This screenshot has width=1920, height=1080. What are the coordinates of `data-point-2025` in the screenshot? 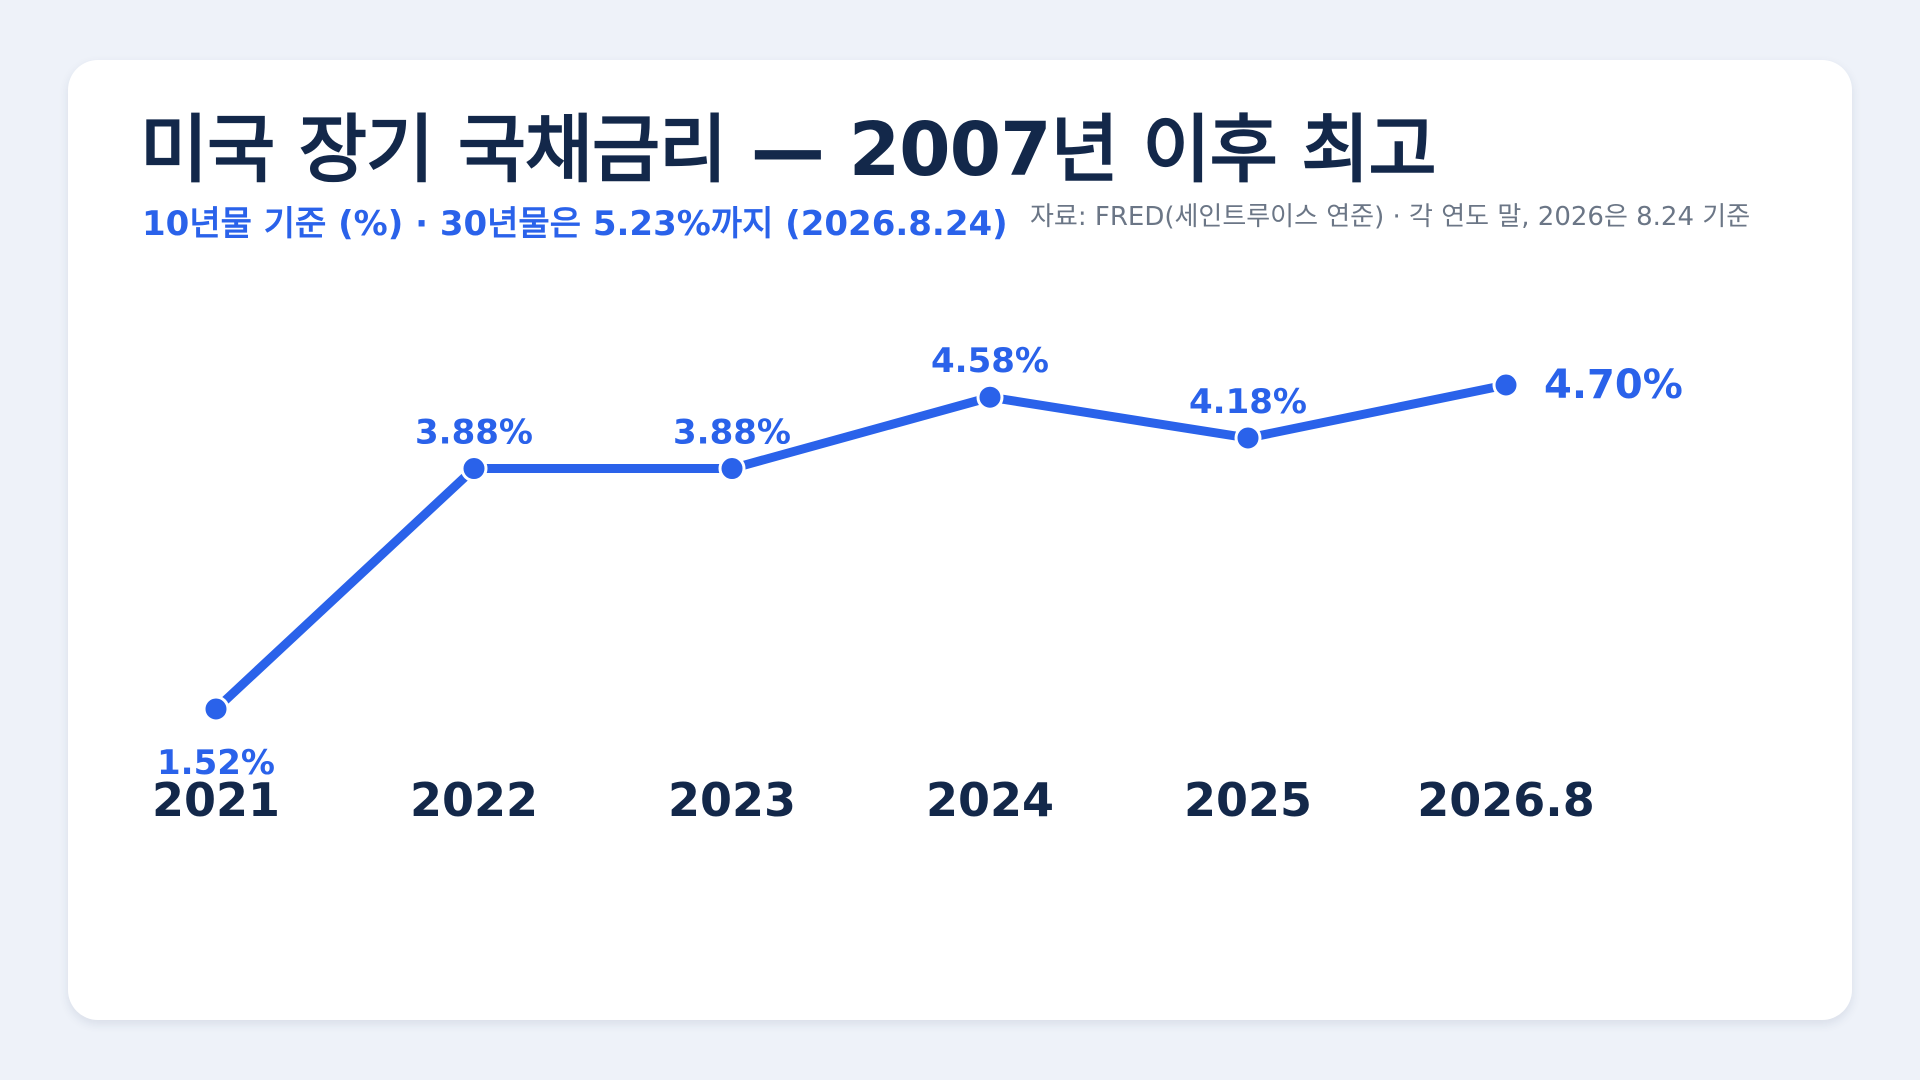 It's located at (1248, 438).